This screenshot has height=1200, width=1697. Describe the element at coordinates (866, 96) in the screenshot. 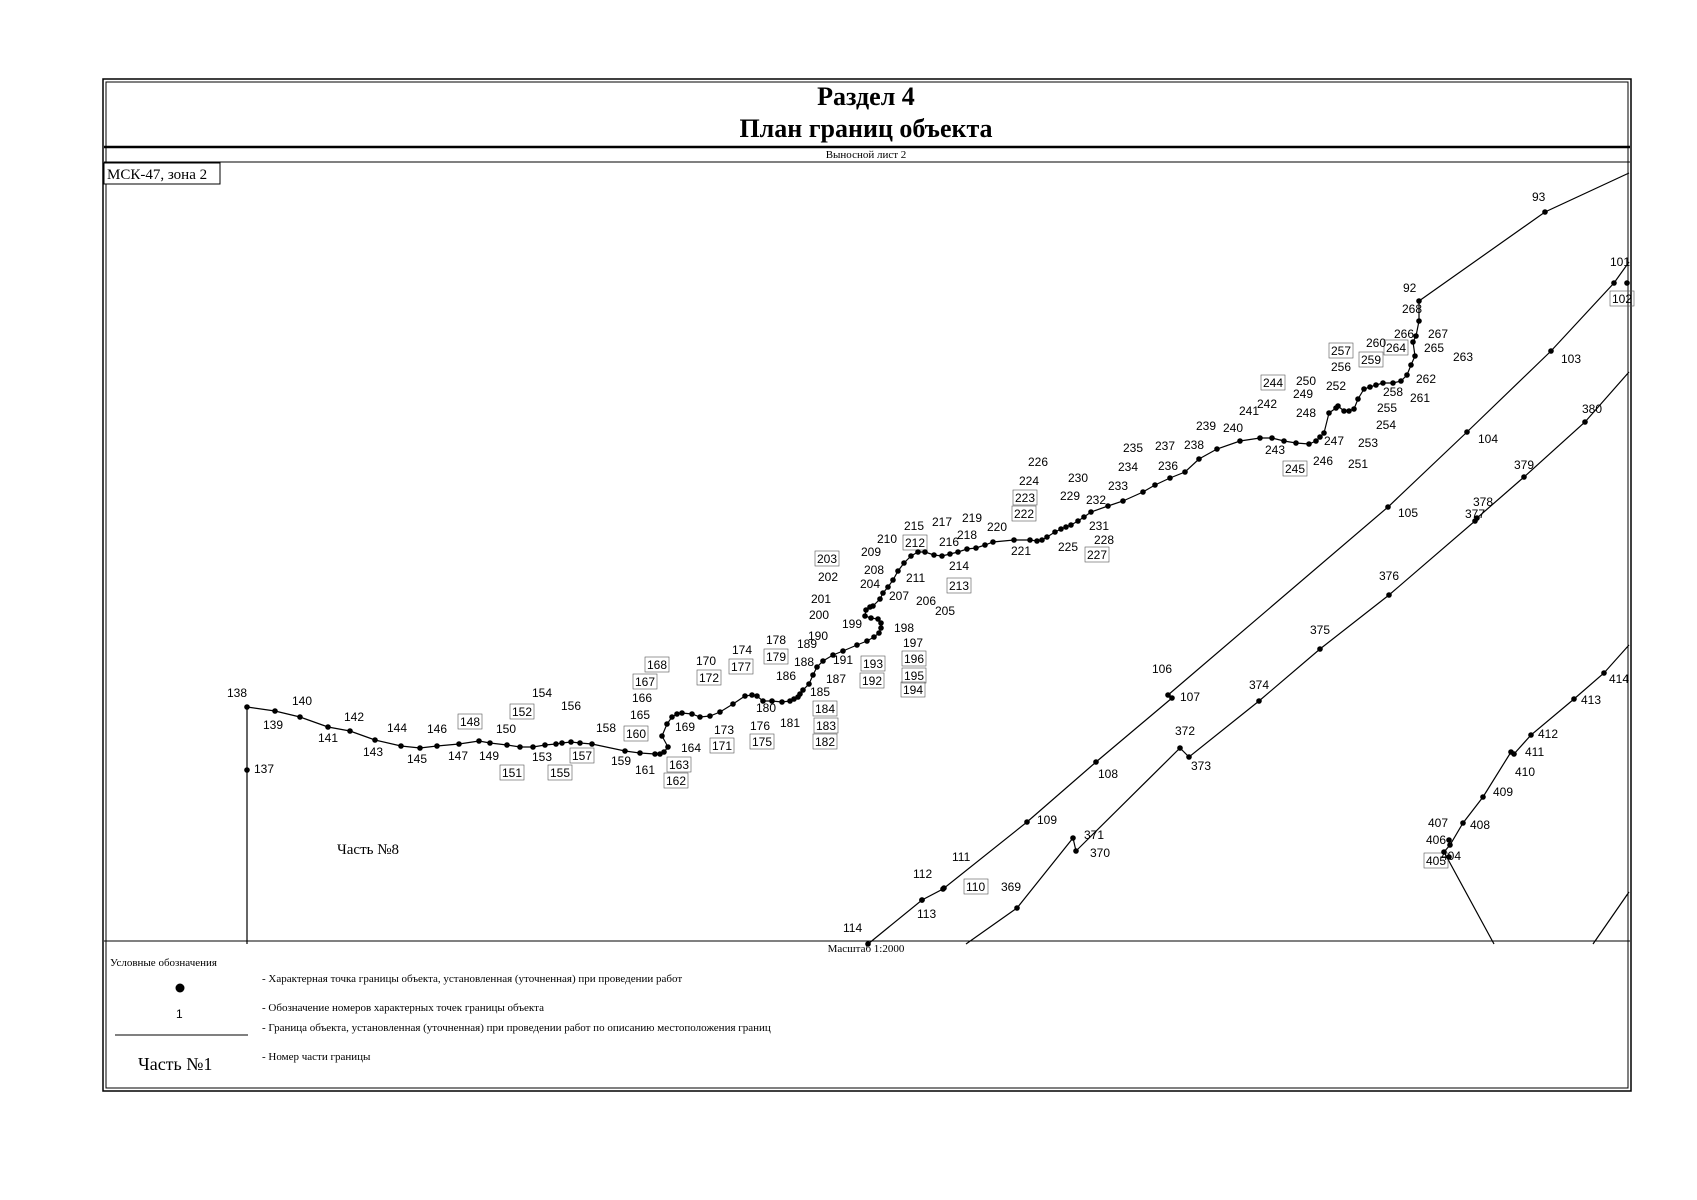

I see `section-title: Раздел 4` at that location.